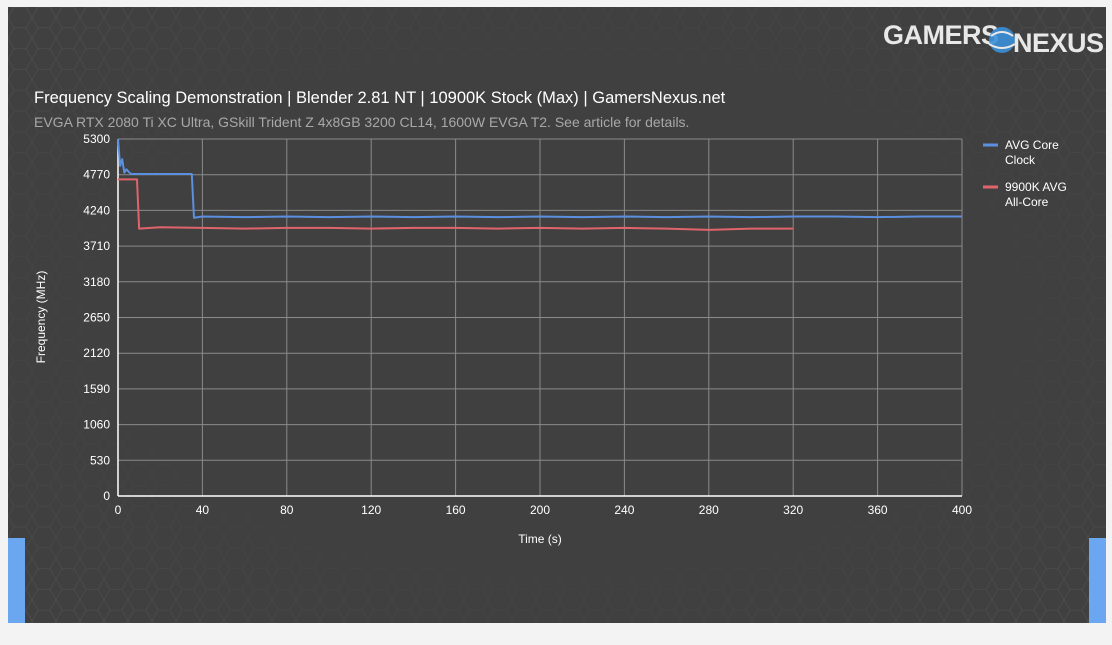 This screenshot has width=1112, height=645. Describe the element at coordinates (203, 510) in the screenshot. I see `x-tick-label: 40` at that location.